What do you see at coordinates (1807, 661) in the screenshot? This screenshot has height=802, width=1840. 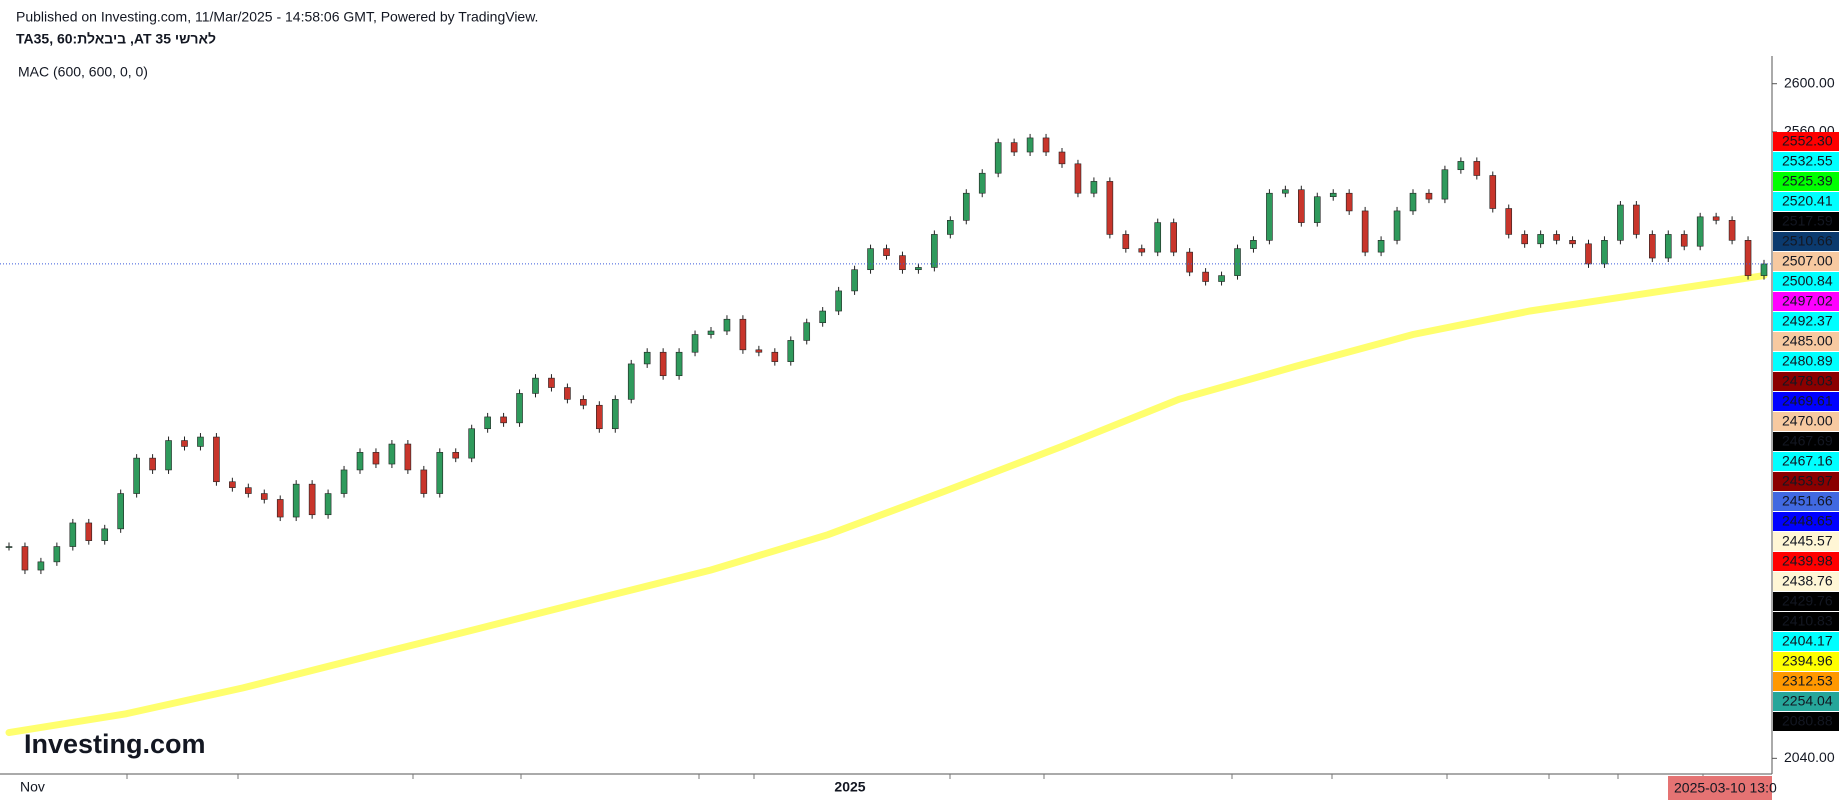 I see `price-label: 2394.96` at bounding box center [1807, 661].